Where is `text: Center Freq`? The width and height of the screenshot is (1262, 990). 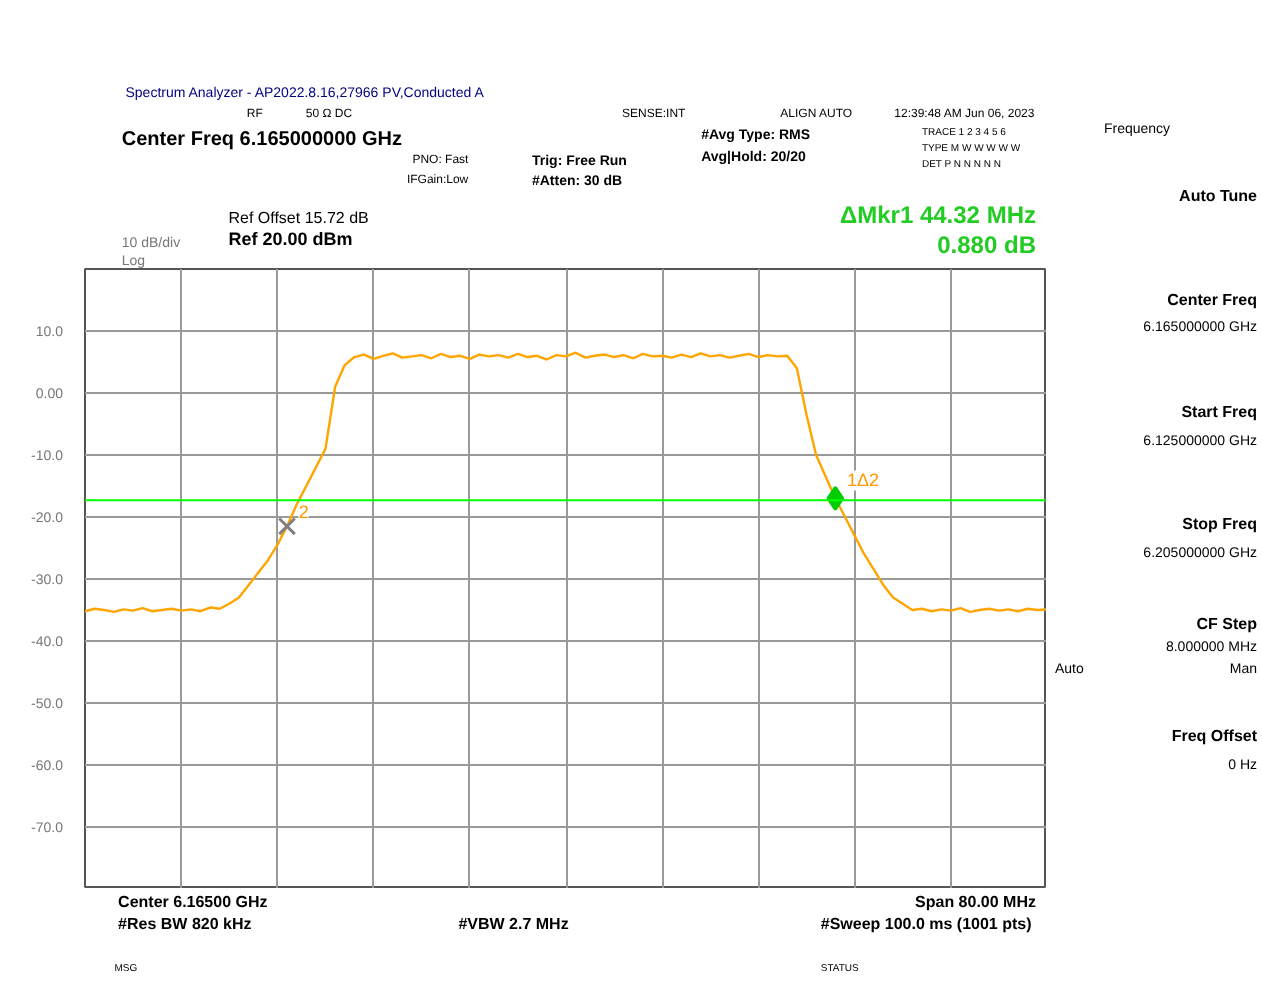 text: Center Freq is located at coordinates (1212, 300).